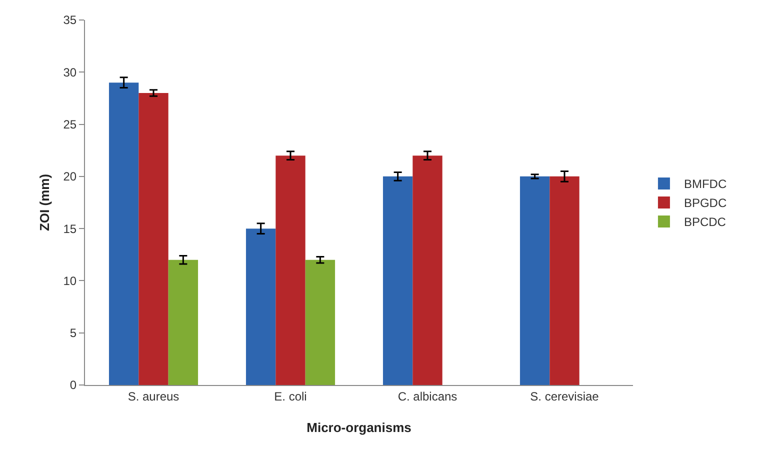 Image resolution: width=773 pixels, height=470 pixels. I want to click on legend-label: BMFDC, so click(705, 184).